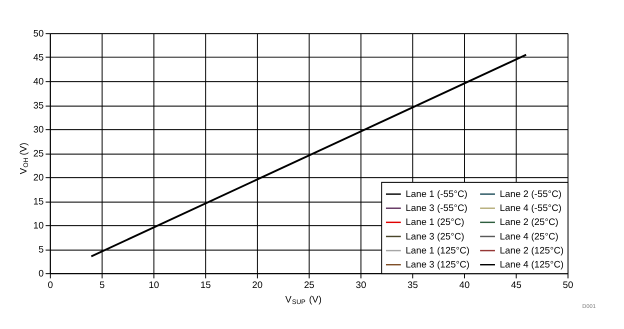 The height and width of the screenshot is (329, 624). Describe the element at coordinates (38, 56) in the screenshot. I see `y-tick-label: 45` at that location.